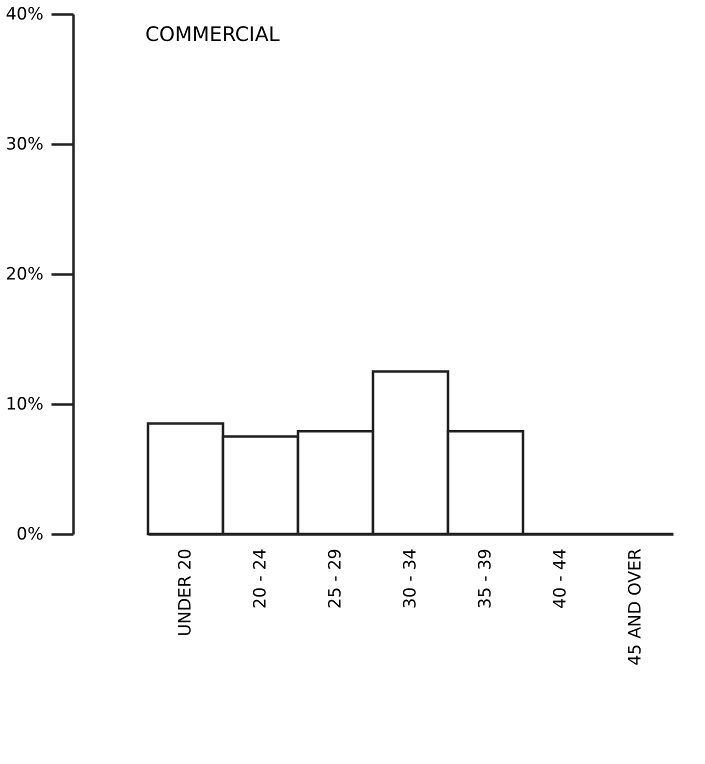 The height and width of the screenshot is (764, 705). I want to click on x-tick-label: 45 AND OVER, so click(636, 607).